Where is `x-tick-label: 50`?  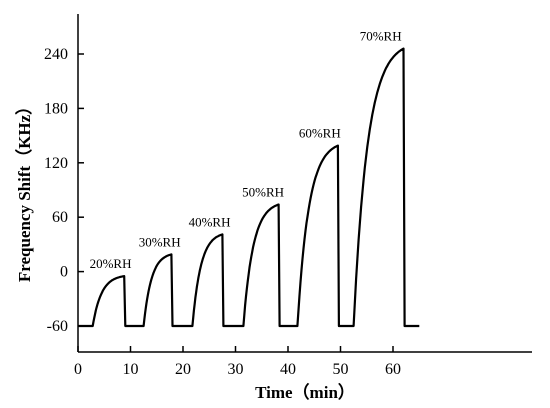 x-tick-label: 50 is located at coordinates (341, 369).